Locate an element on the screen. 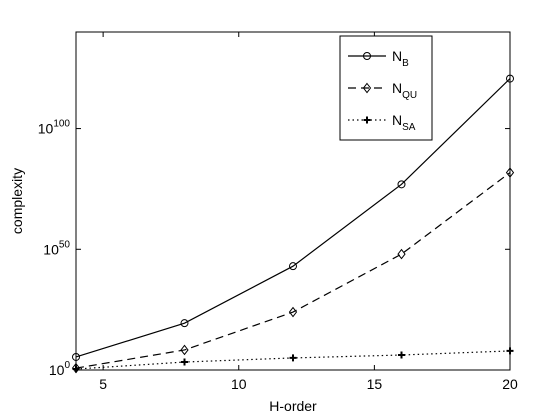 The image size is (560, 420). y-tick-label: 100 is located at coordinates (60, 369).